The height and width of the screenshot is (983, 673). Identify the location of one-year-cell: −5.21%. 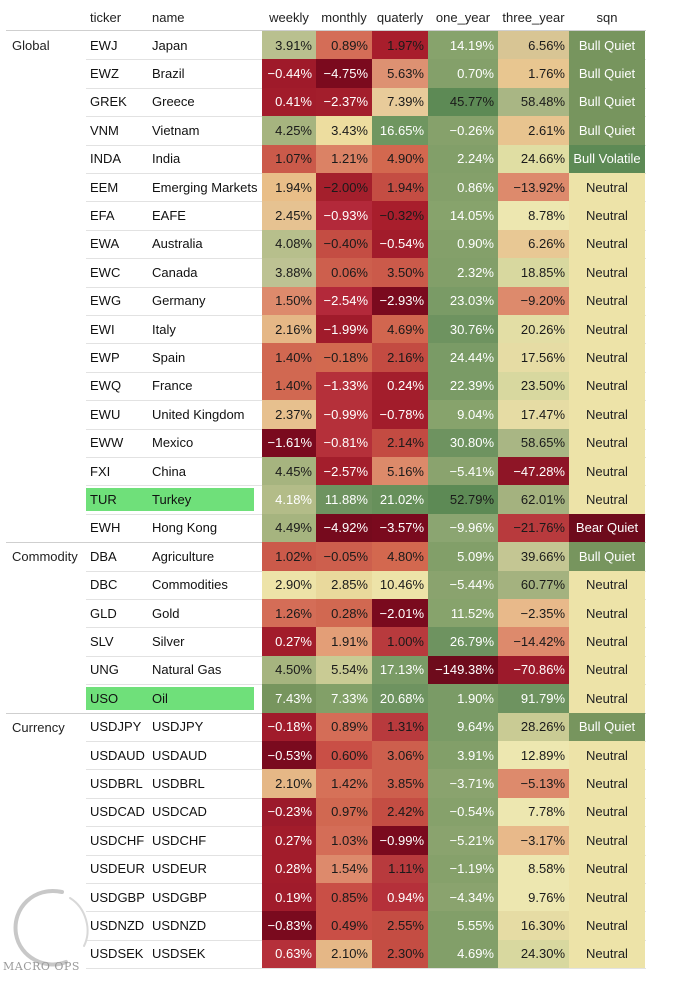
(463, 840).